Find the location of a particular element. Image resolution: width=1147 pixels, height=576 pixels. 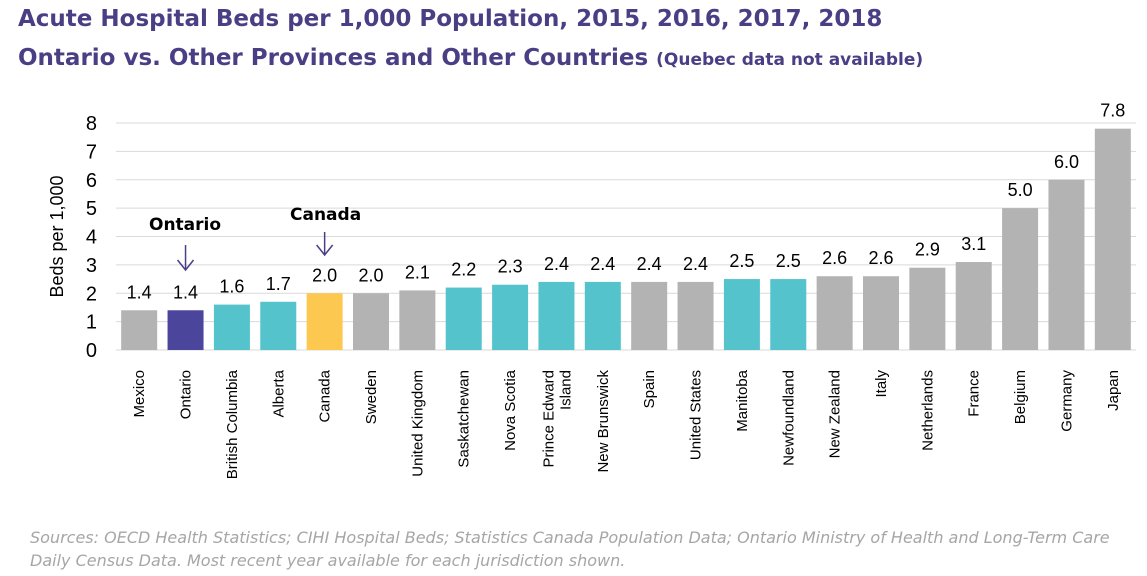

category-label: Saskatchewan is located at coordinates (464, 419).